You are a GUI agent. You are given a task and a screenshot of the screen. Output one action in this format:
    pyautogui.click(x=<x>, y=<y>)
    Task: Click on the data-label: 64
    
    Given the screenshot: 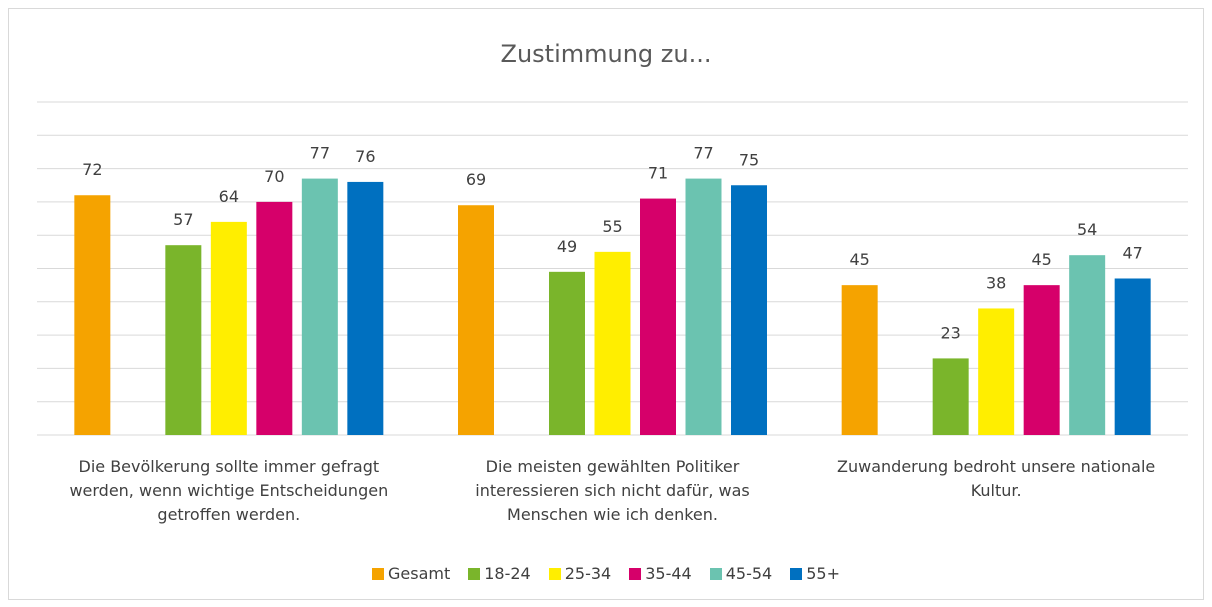 What is the action you would take?
    pyautogui.click(x=229, y=196)
    